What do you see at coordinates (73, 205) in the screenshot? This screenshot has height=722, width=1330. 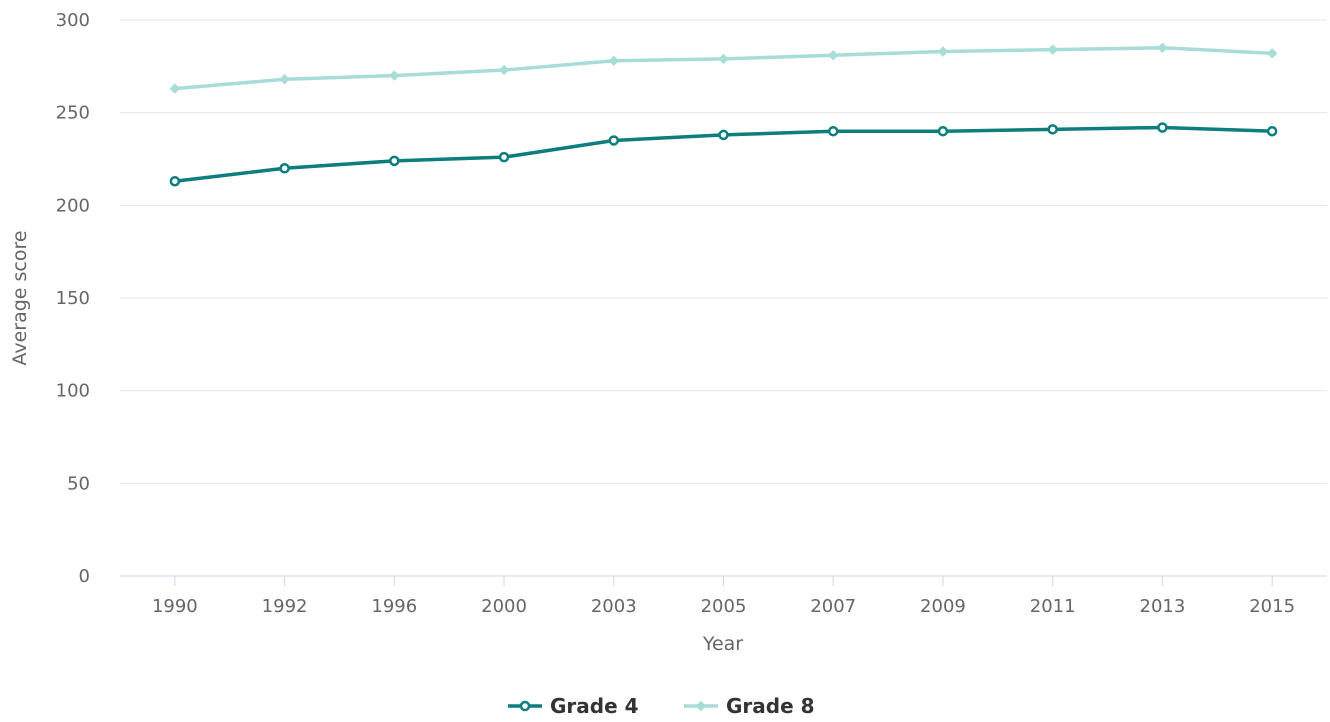 I see `y-tick-label: 200` at bounding box center [73, 205].